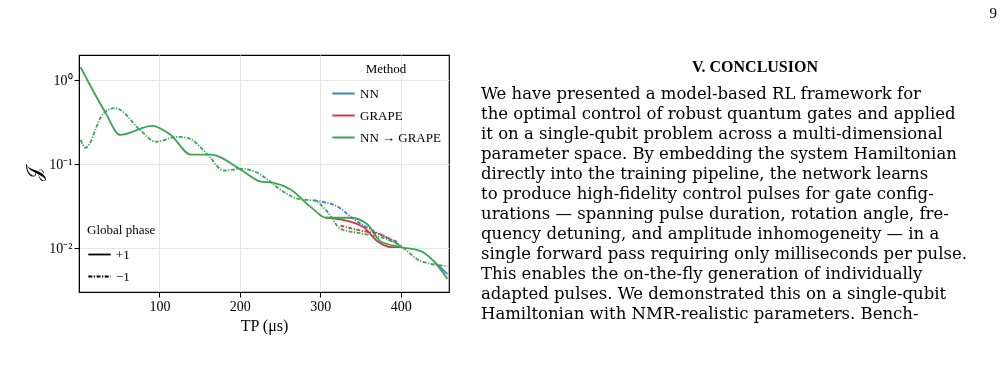  Describe the element at coordinates (724, 253) in the screenshot. I see `text: single forward pass requiring only milliseconds per pulse.` at that location.